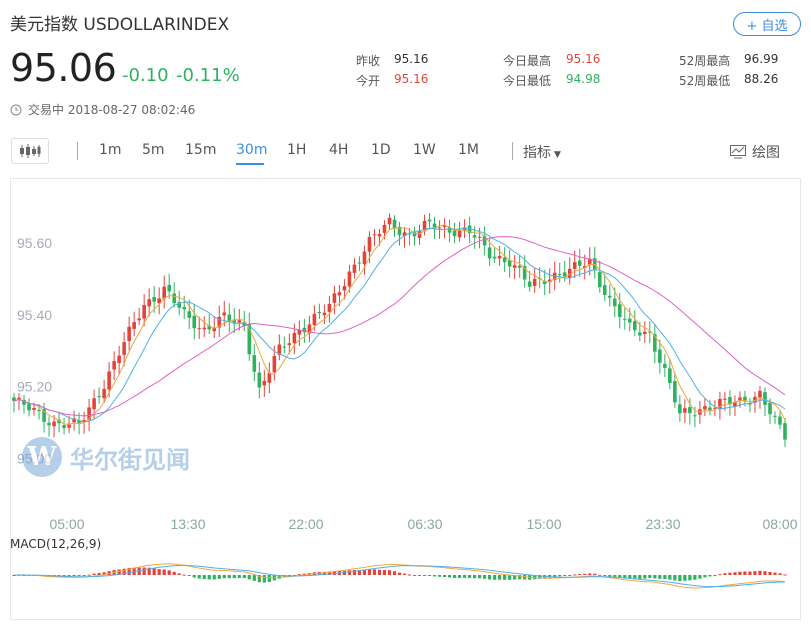 Image resolution: width=811 pixels, height=631 pixels. I want to click on period-30m: 30m, so click(252, 150).